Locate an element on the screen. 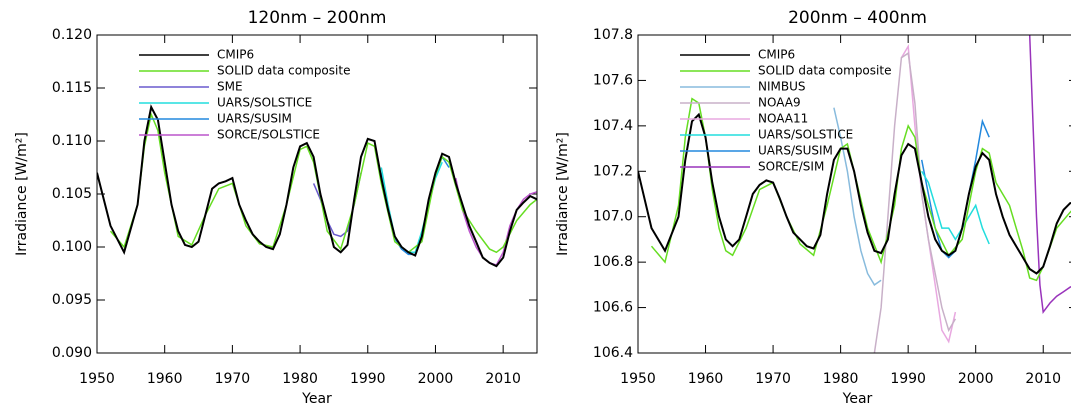 This screenshot has height=410, width=1071. y-tick-label: 0.105 is located at coordinates (72, 194).